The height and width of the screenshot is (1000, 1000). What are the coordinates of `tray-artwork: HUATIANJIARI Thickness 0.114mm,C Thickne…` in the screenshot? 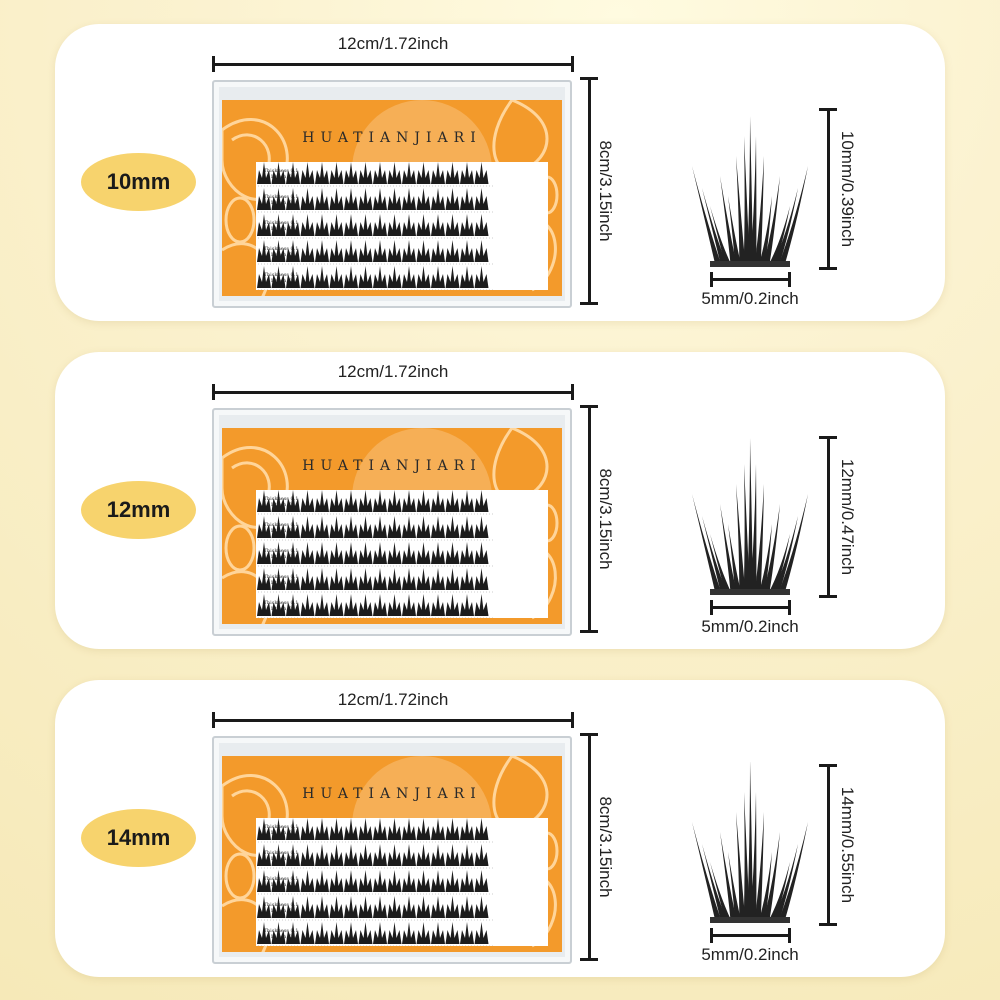 It's located at (392, 854).